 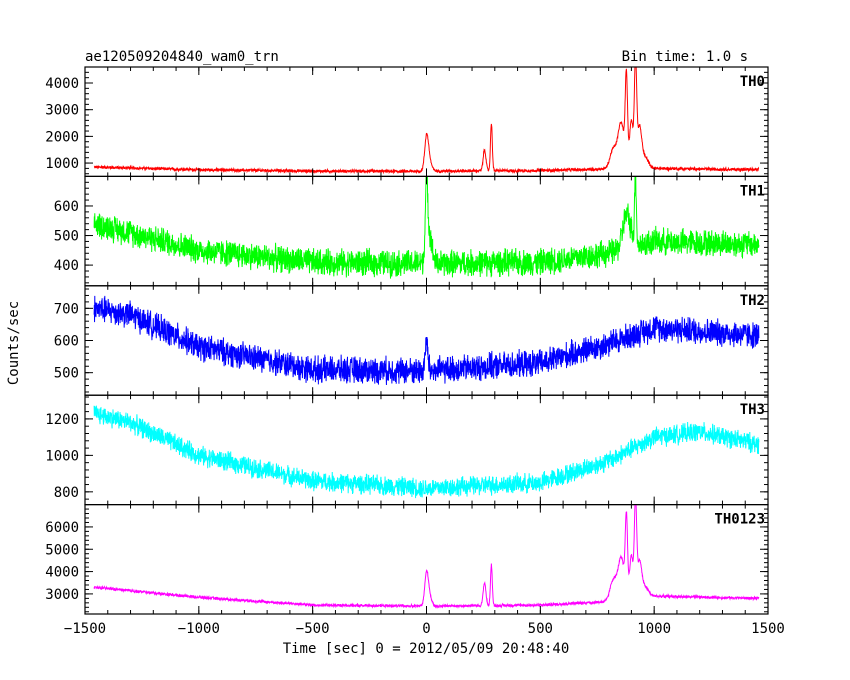 What do you see at coordinates (426, 340) in the screenshot?
I see `series-line-th2` at bounding box center [426, 340].